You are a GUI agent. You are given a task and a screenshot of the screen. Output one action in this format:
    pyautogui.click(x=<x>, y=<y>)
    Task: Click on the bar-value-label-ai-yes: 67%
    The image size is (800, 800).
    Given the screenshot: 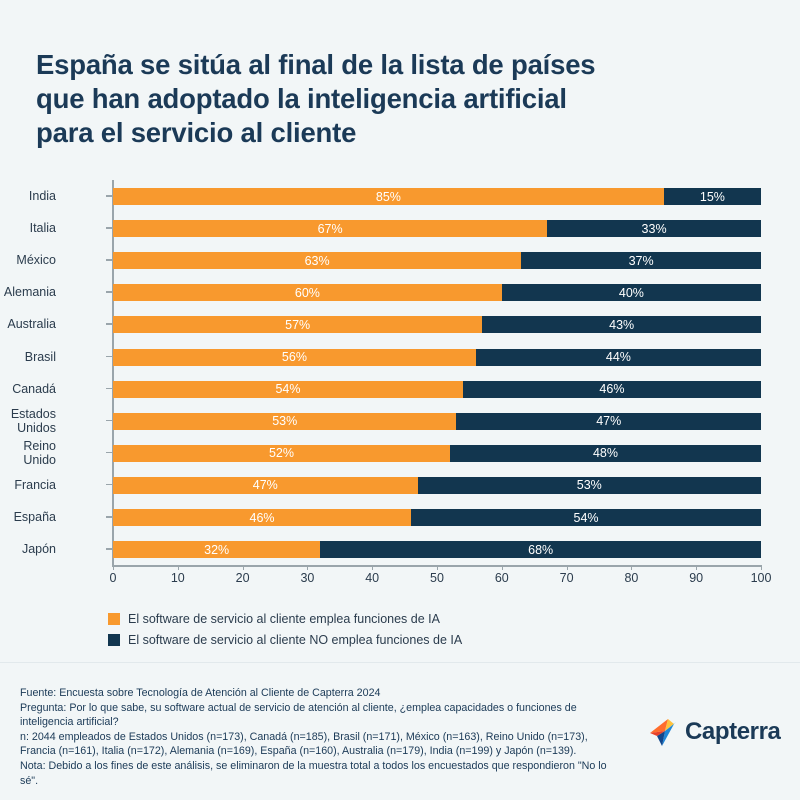 What is the action you would take?
    pyautogui.click(x=330, y=228)
    